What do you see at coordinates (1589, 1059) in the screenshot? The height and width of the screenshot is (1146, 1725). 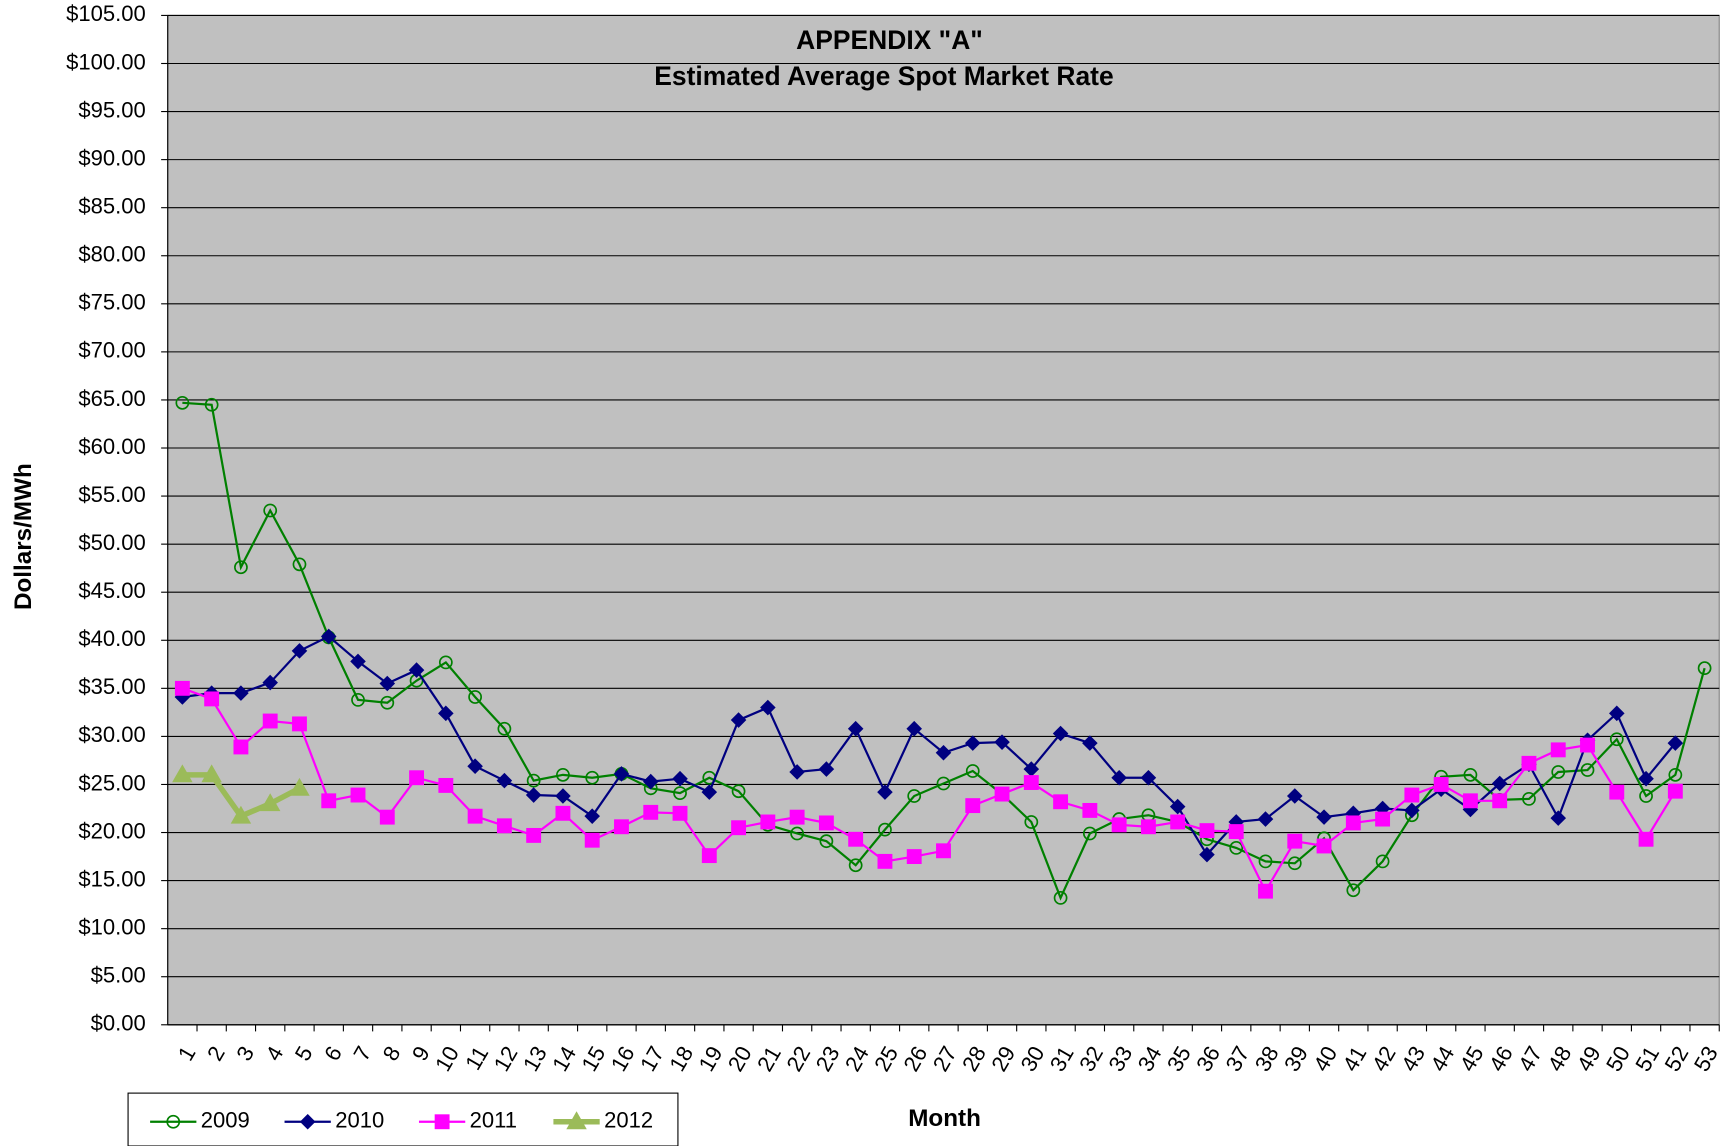 I see `x-tick-label: 49` at bounding box center [1589, 1059].